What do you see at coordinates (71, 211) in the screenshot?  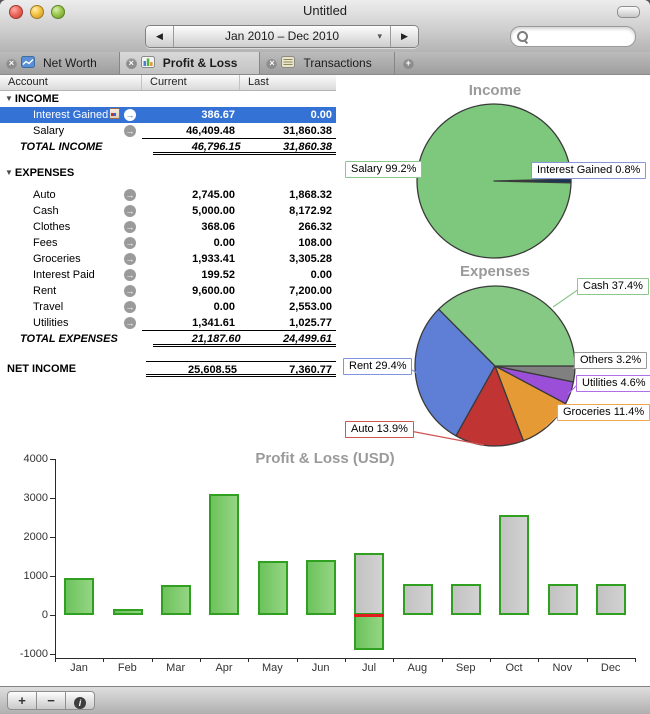 I see `account-cell: Cash →` at bounding box center [71, 211].